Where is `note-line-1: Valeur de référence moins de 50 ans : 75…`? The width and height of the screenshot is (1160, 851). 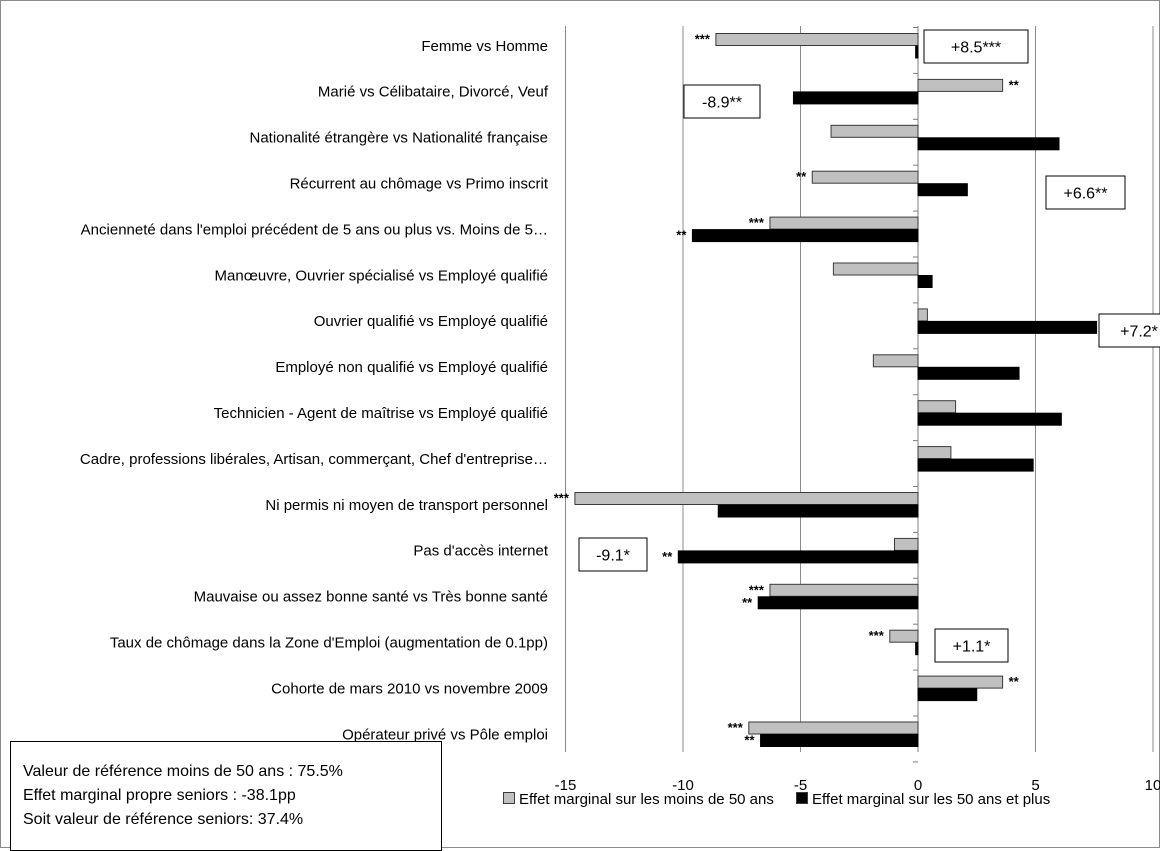 note-line-1: Valeur de référence moins de 50 ans : 75… is located at coordinates (183, 771).